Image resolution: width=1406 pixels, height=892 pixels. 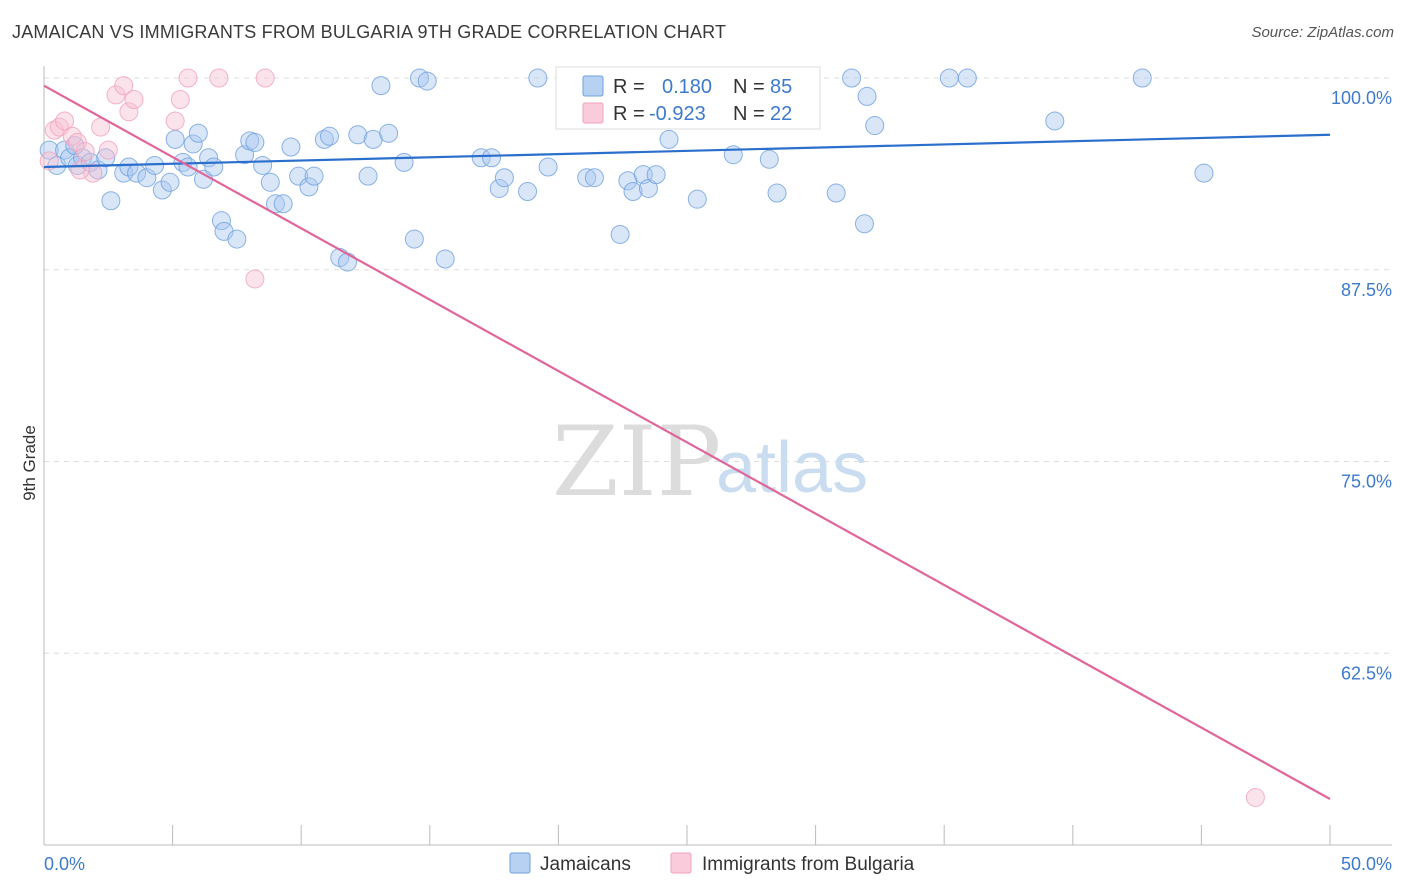 I want to click on watermark: ZIP atlas, so click(x=710, y=462).